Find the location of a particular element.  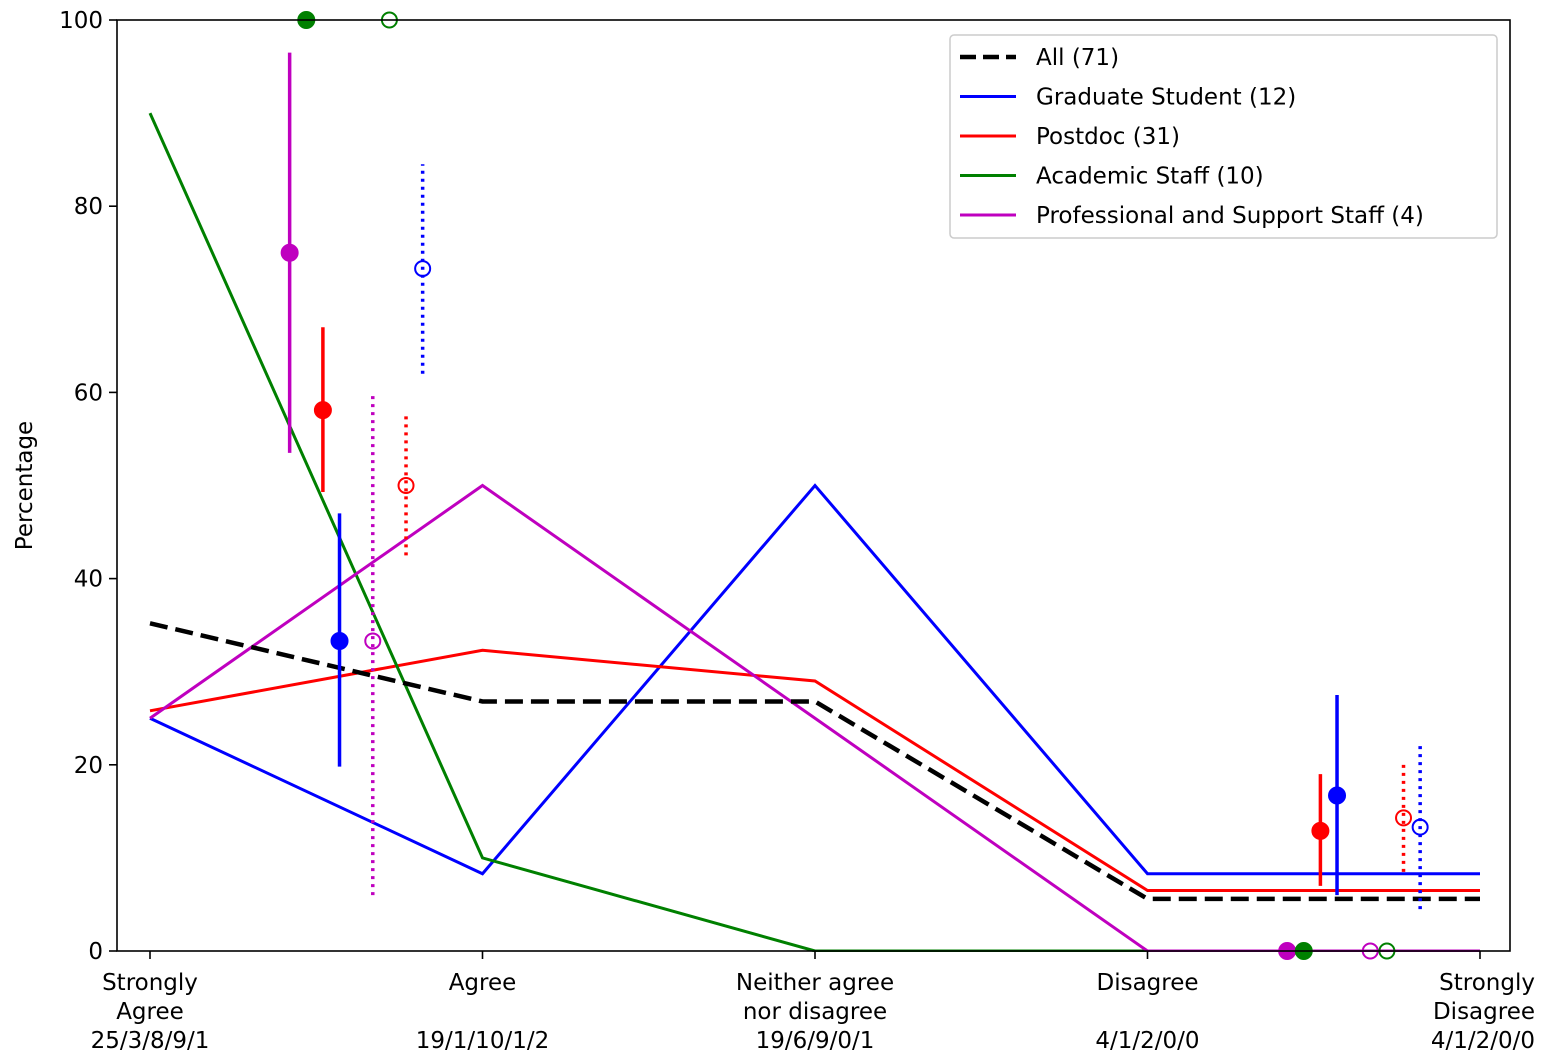

x-tick-label: 19/6/9/0/1 is located at coordinates (815, 1041).